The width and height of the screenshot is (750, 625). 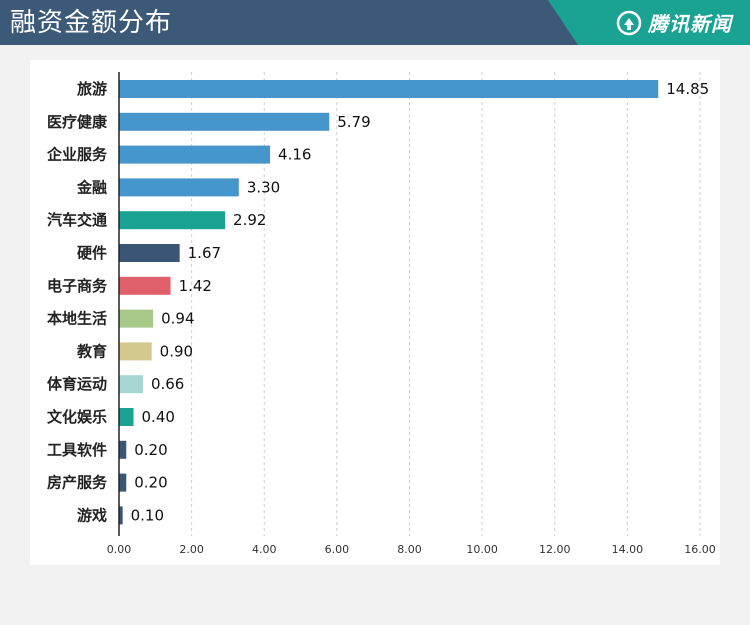 I want to click on category-label: 旅游, so click(x=92, y=89).